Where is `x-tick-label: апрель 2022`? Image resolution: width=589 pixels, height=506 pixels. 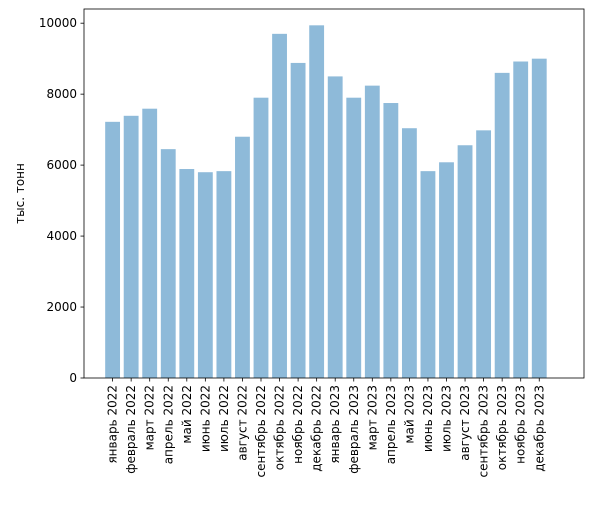 x-tick-label: апрель 2022 is located at coordinates (168, 424).